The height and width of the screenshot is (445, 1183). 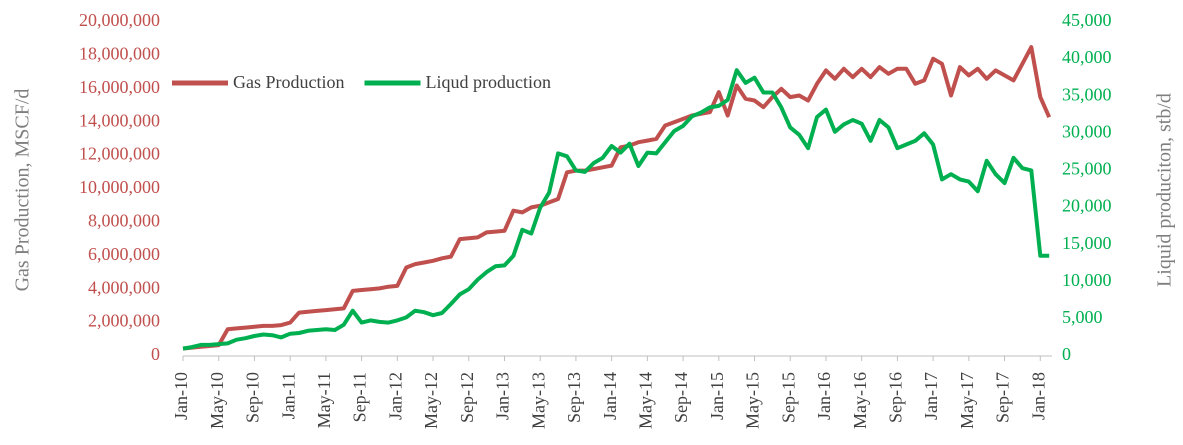 What do you see at coordinates (1087, 280) in the screenshot?
I see `y2-tick-label: 10,000` at bounding box center [1087, 280].